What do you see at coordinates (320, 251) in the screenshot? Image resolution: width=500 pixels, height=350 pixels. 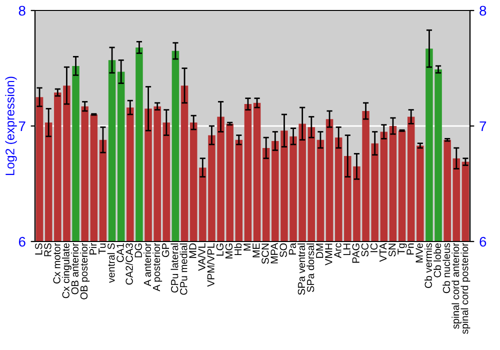 I see `x-tick-label: DM` at bounding box center [320, 251].